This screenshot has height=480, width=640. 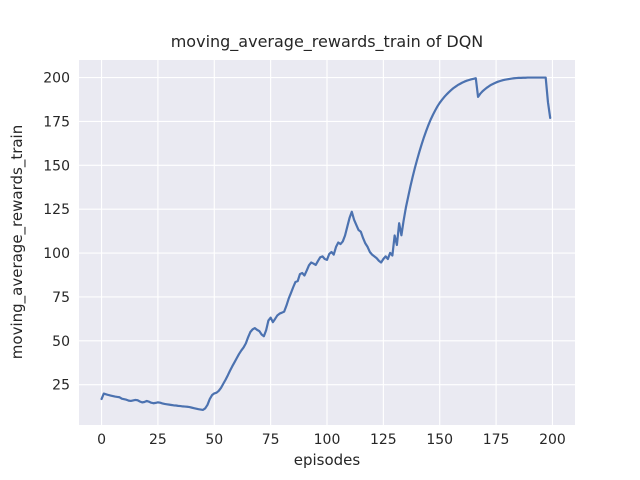 I want to click on x-tick-label: 0, so click(x=101, y=440).